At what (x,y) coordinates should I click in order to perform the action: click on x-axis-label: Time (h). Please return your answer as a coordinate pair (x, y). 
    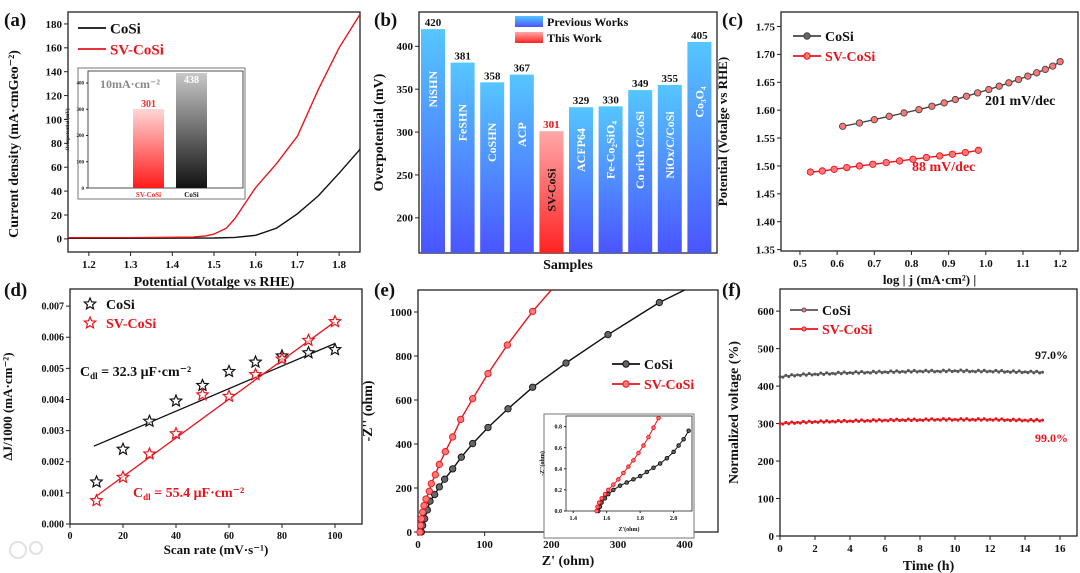
    Looking at the image, I should click on (929, 566).